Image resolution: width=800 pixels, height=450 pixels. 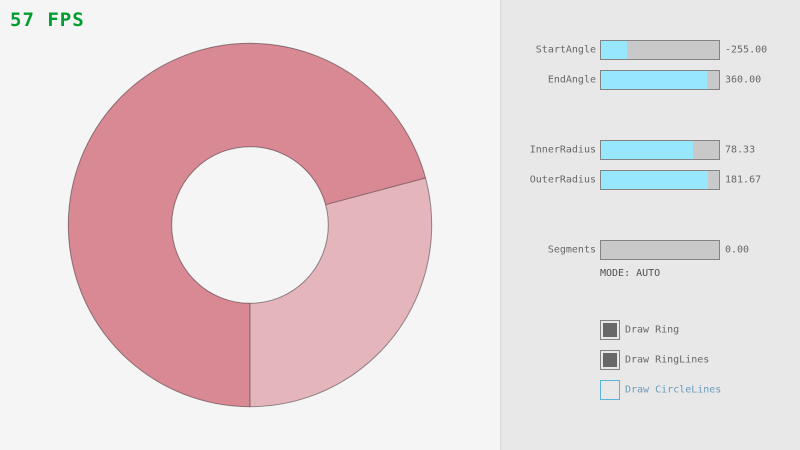 What do you see at coordinates (654, 80) in the screenshot?
I see `end-angle-slider-fill` at bounding box center [654, 80].